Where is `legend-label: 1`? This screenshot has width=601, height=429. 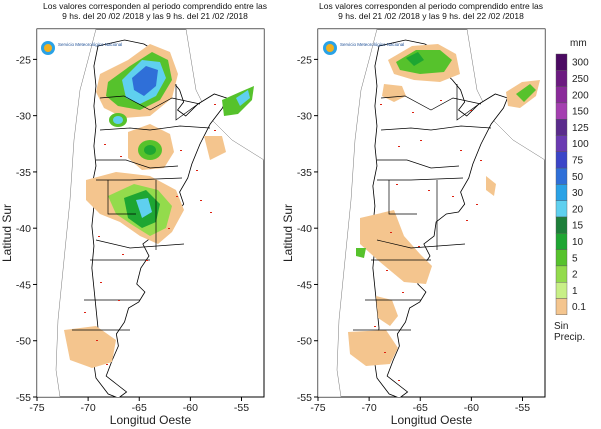
legend-label: 1 is located at coordinates (575, 291).